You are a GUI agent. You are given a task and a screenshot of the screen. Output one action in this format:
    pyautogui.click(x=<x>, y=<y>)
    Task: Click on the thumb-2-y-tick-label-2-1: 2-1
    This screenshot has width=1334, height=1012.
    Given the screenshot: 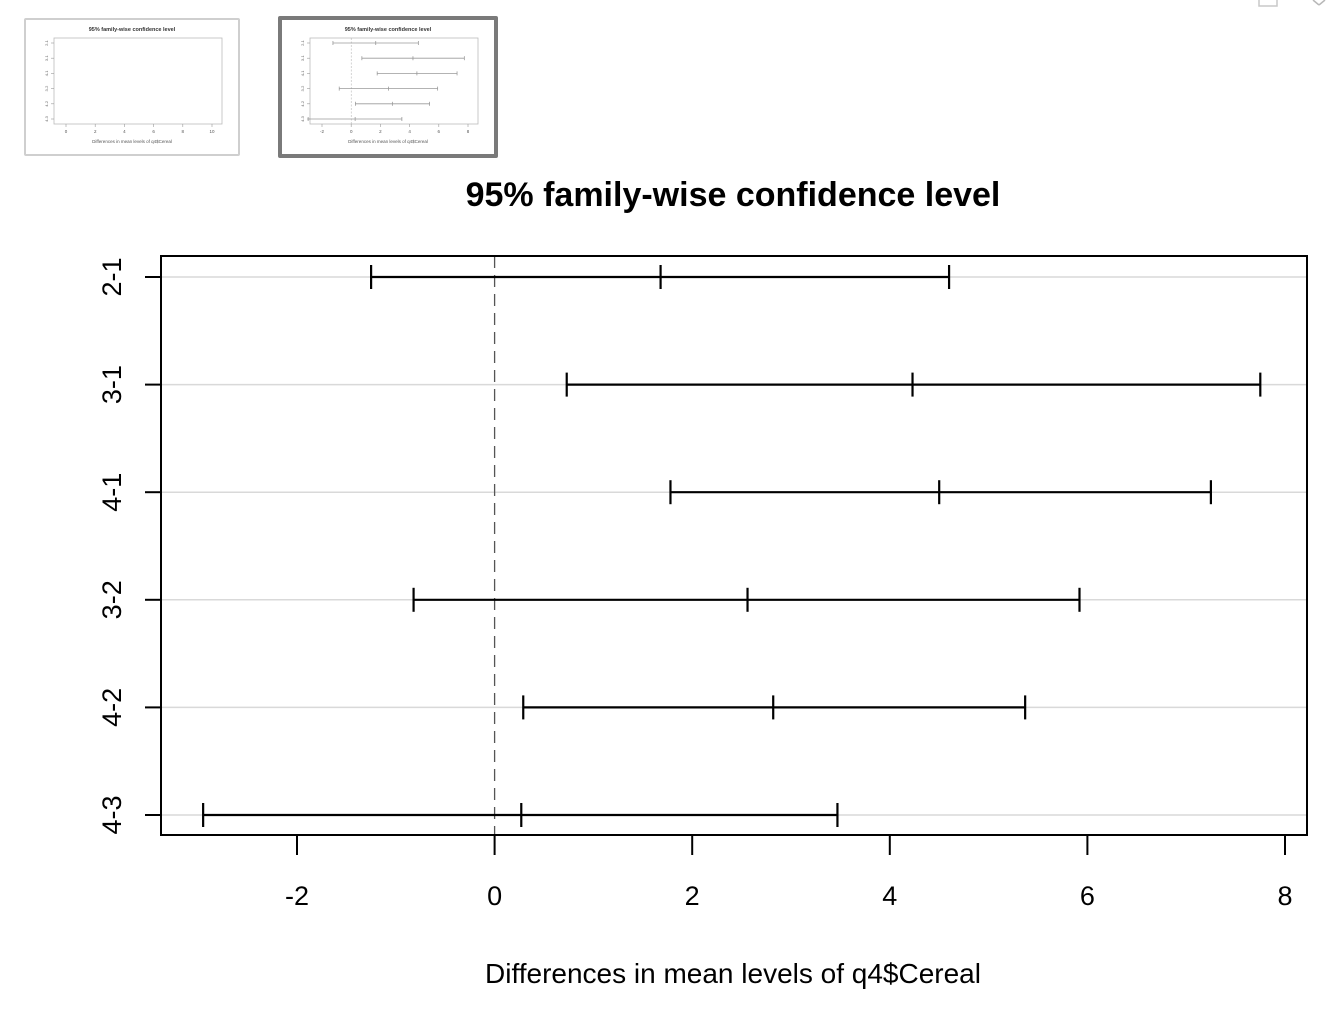 What is the action you would take?
    pyautogui.click(x=302, y=42)
    